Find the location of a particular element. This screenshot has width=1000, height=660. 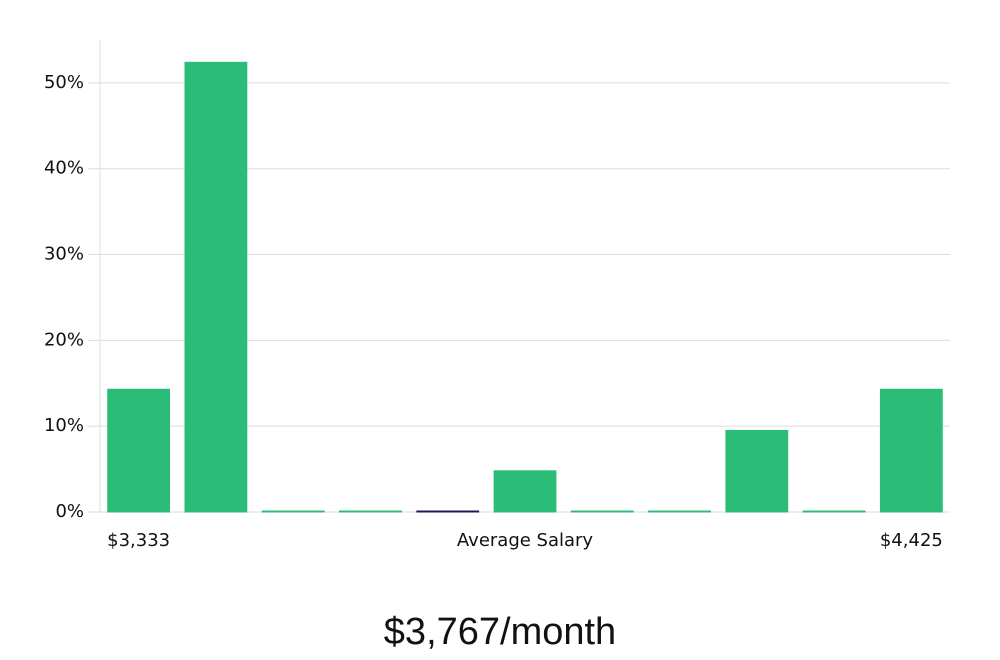

y-tick-label: 40% is located at coordinates (64, 168).